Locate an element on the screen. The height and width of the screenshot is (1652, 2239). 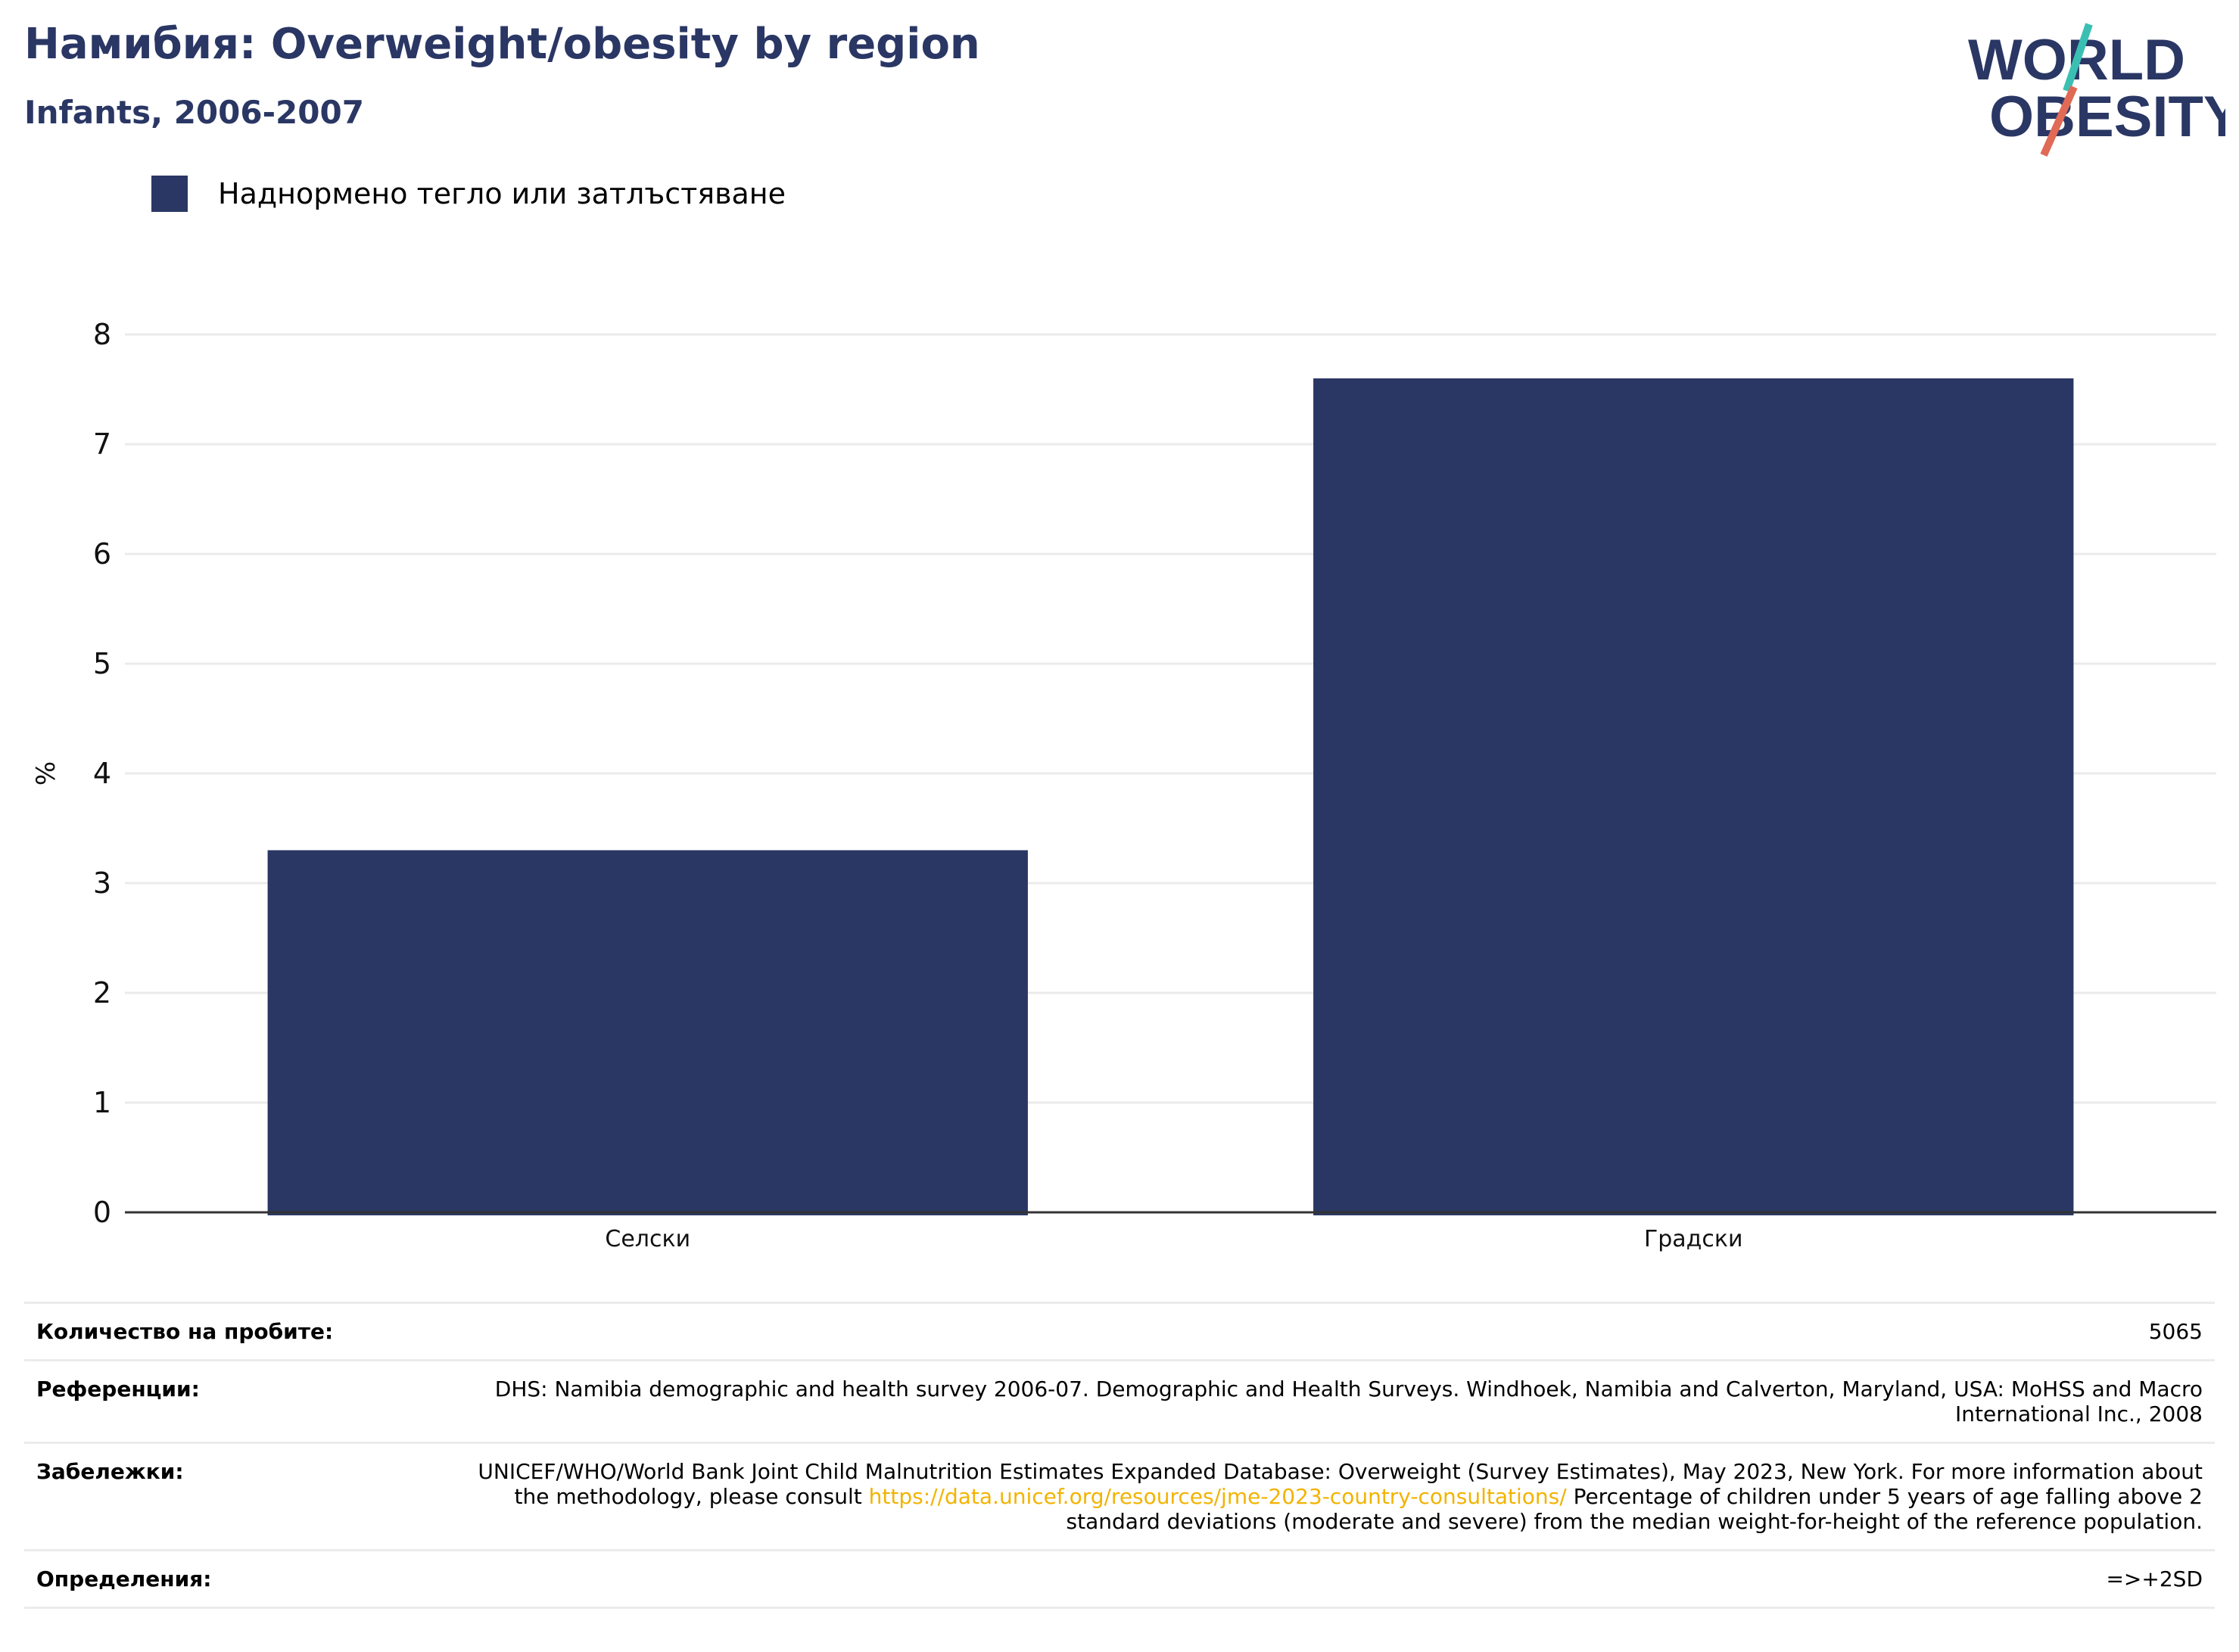
bar-rural is located at coordinates (648, 1032).